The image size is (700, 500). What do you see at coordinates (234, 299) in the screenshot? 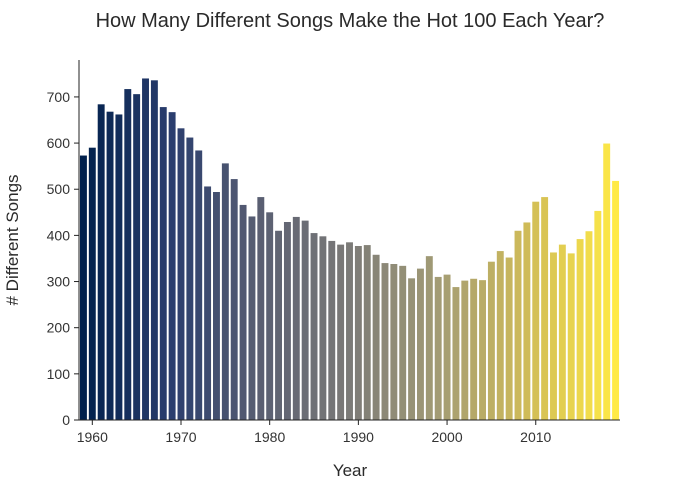
I see `bar-1976` at bounding box center [234, 299].